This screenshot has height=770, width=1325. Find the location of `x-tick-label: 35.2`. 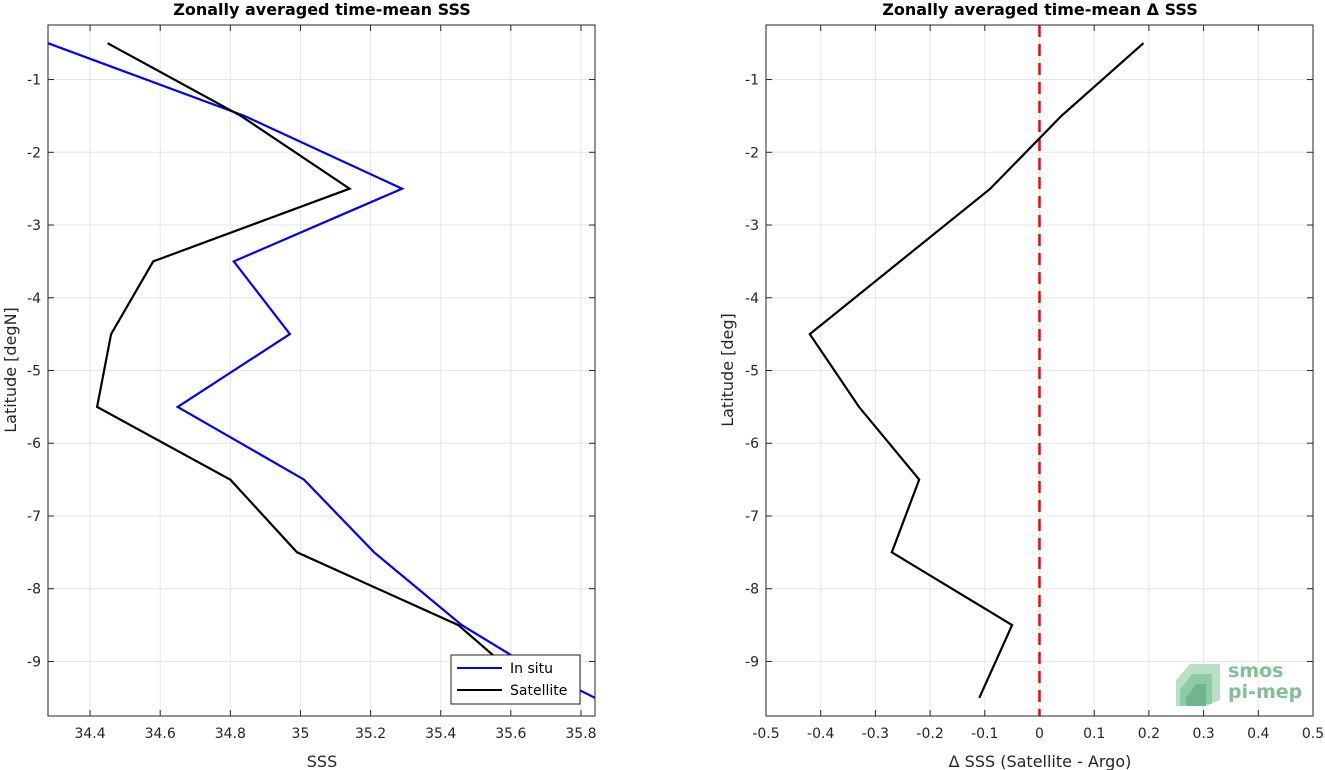

x-tick-label: 35.2 is located at coordinates (370, 734).